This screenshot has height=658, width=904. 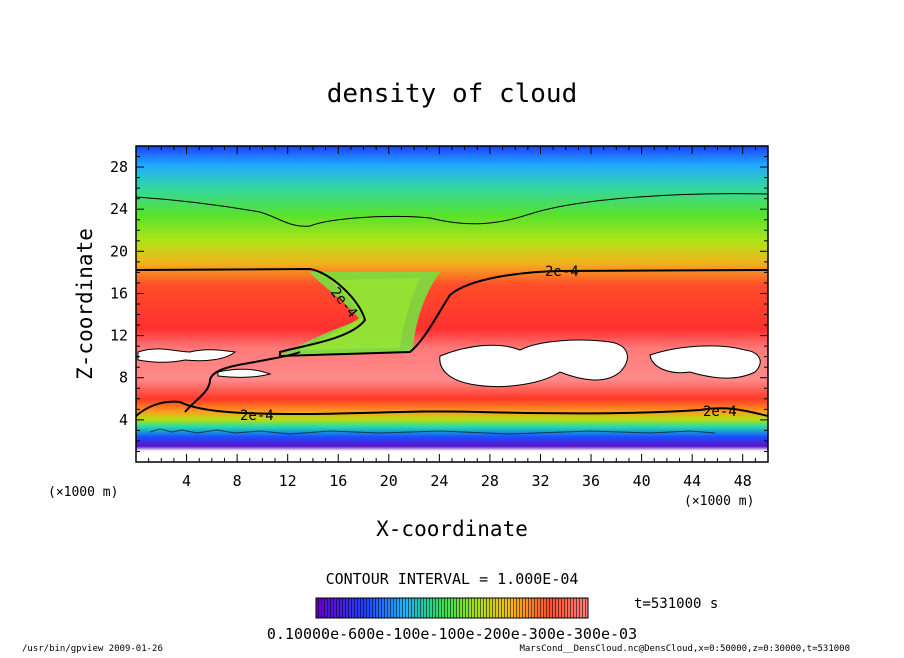 What do you see at coordinates (439, 481) in the screenshot?
I see `x-tick-label: 24` at bounding box center [439, 481].